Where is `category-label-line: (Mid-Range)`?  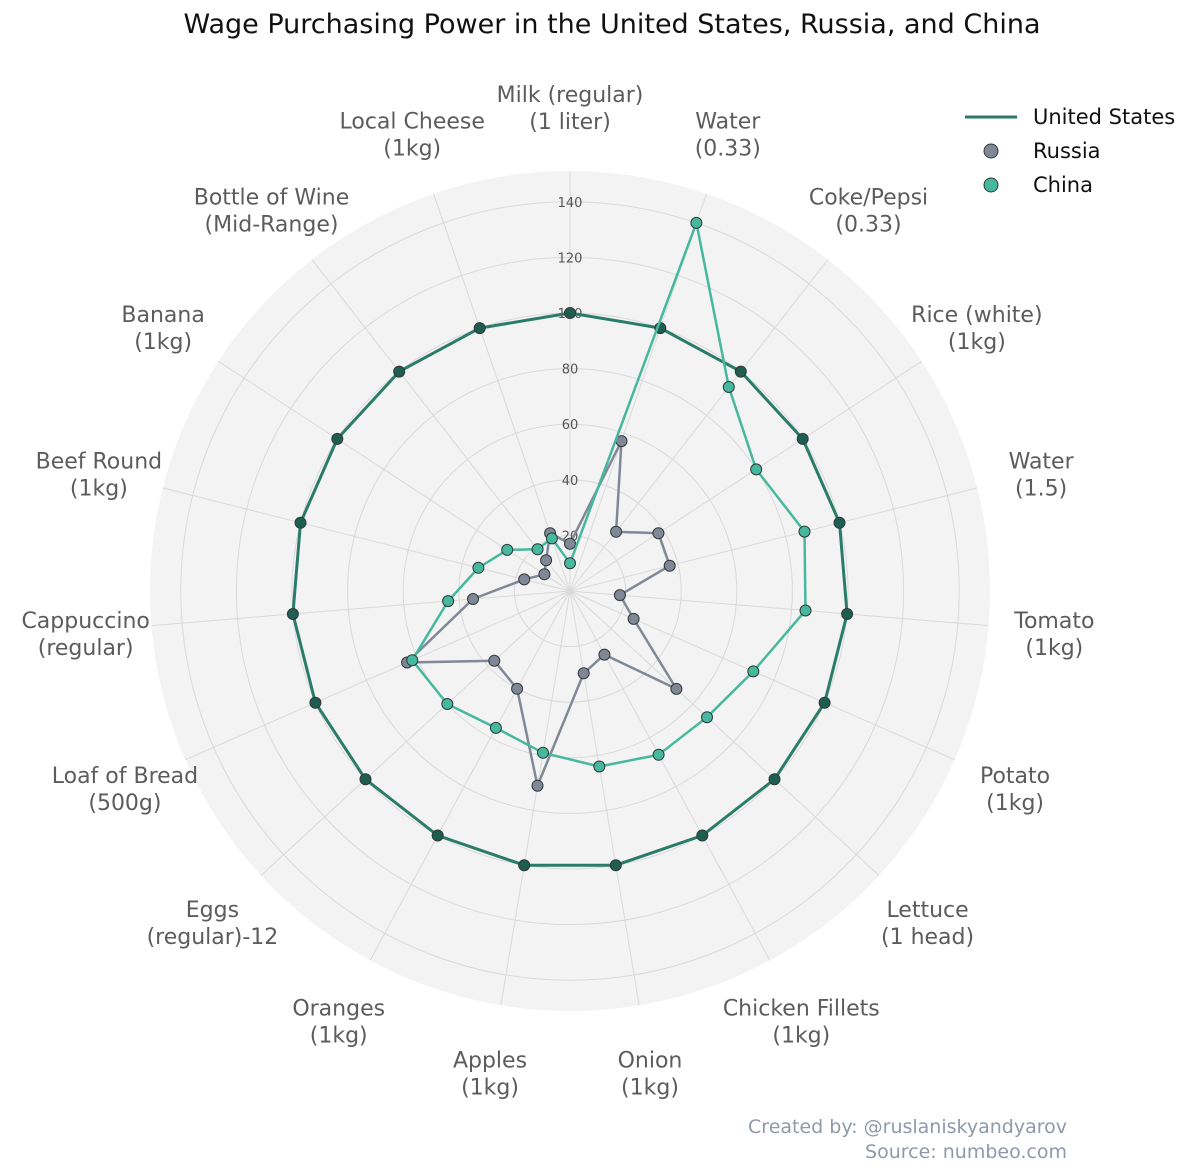
category-label-line: (Mid-Range) is located at coordinates (272, 224).